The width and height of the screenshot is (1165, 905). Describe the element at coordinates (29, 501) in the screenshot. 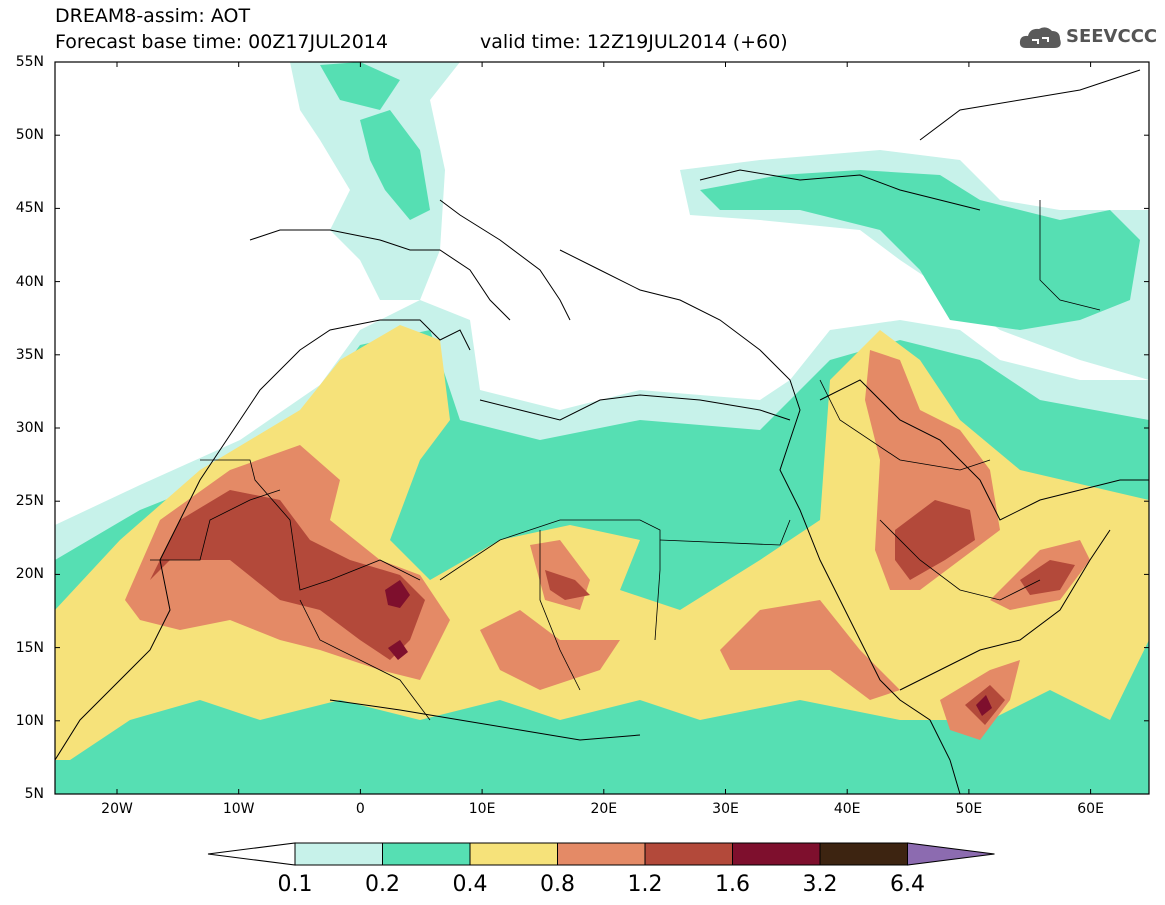

I see `lat-label: 25N` at that location.